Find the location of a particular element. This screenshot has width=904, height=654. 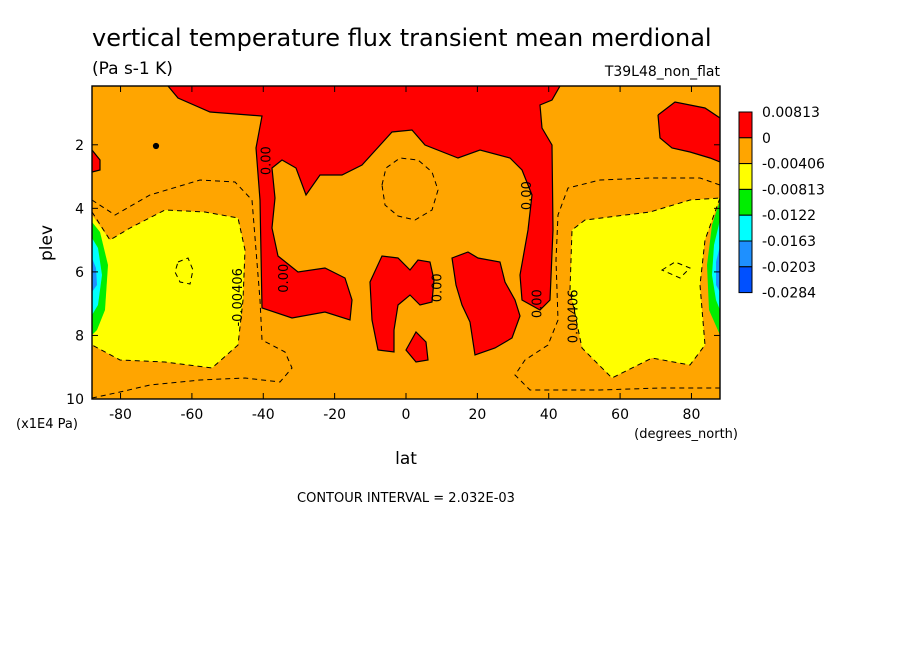

contour-zero-north is located at coordinates (688, 132).